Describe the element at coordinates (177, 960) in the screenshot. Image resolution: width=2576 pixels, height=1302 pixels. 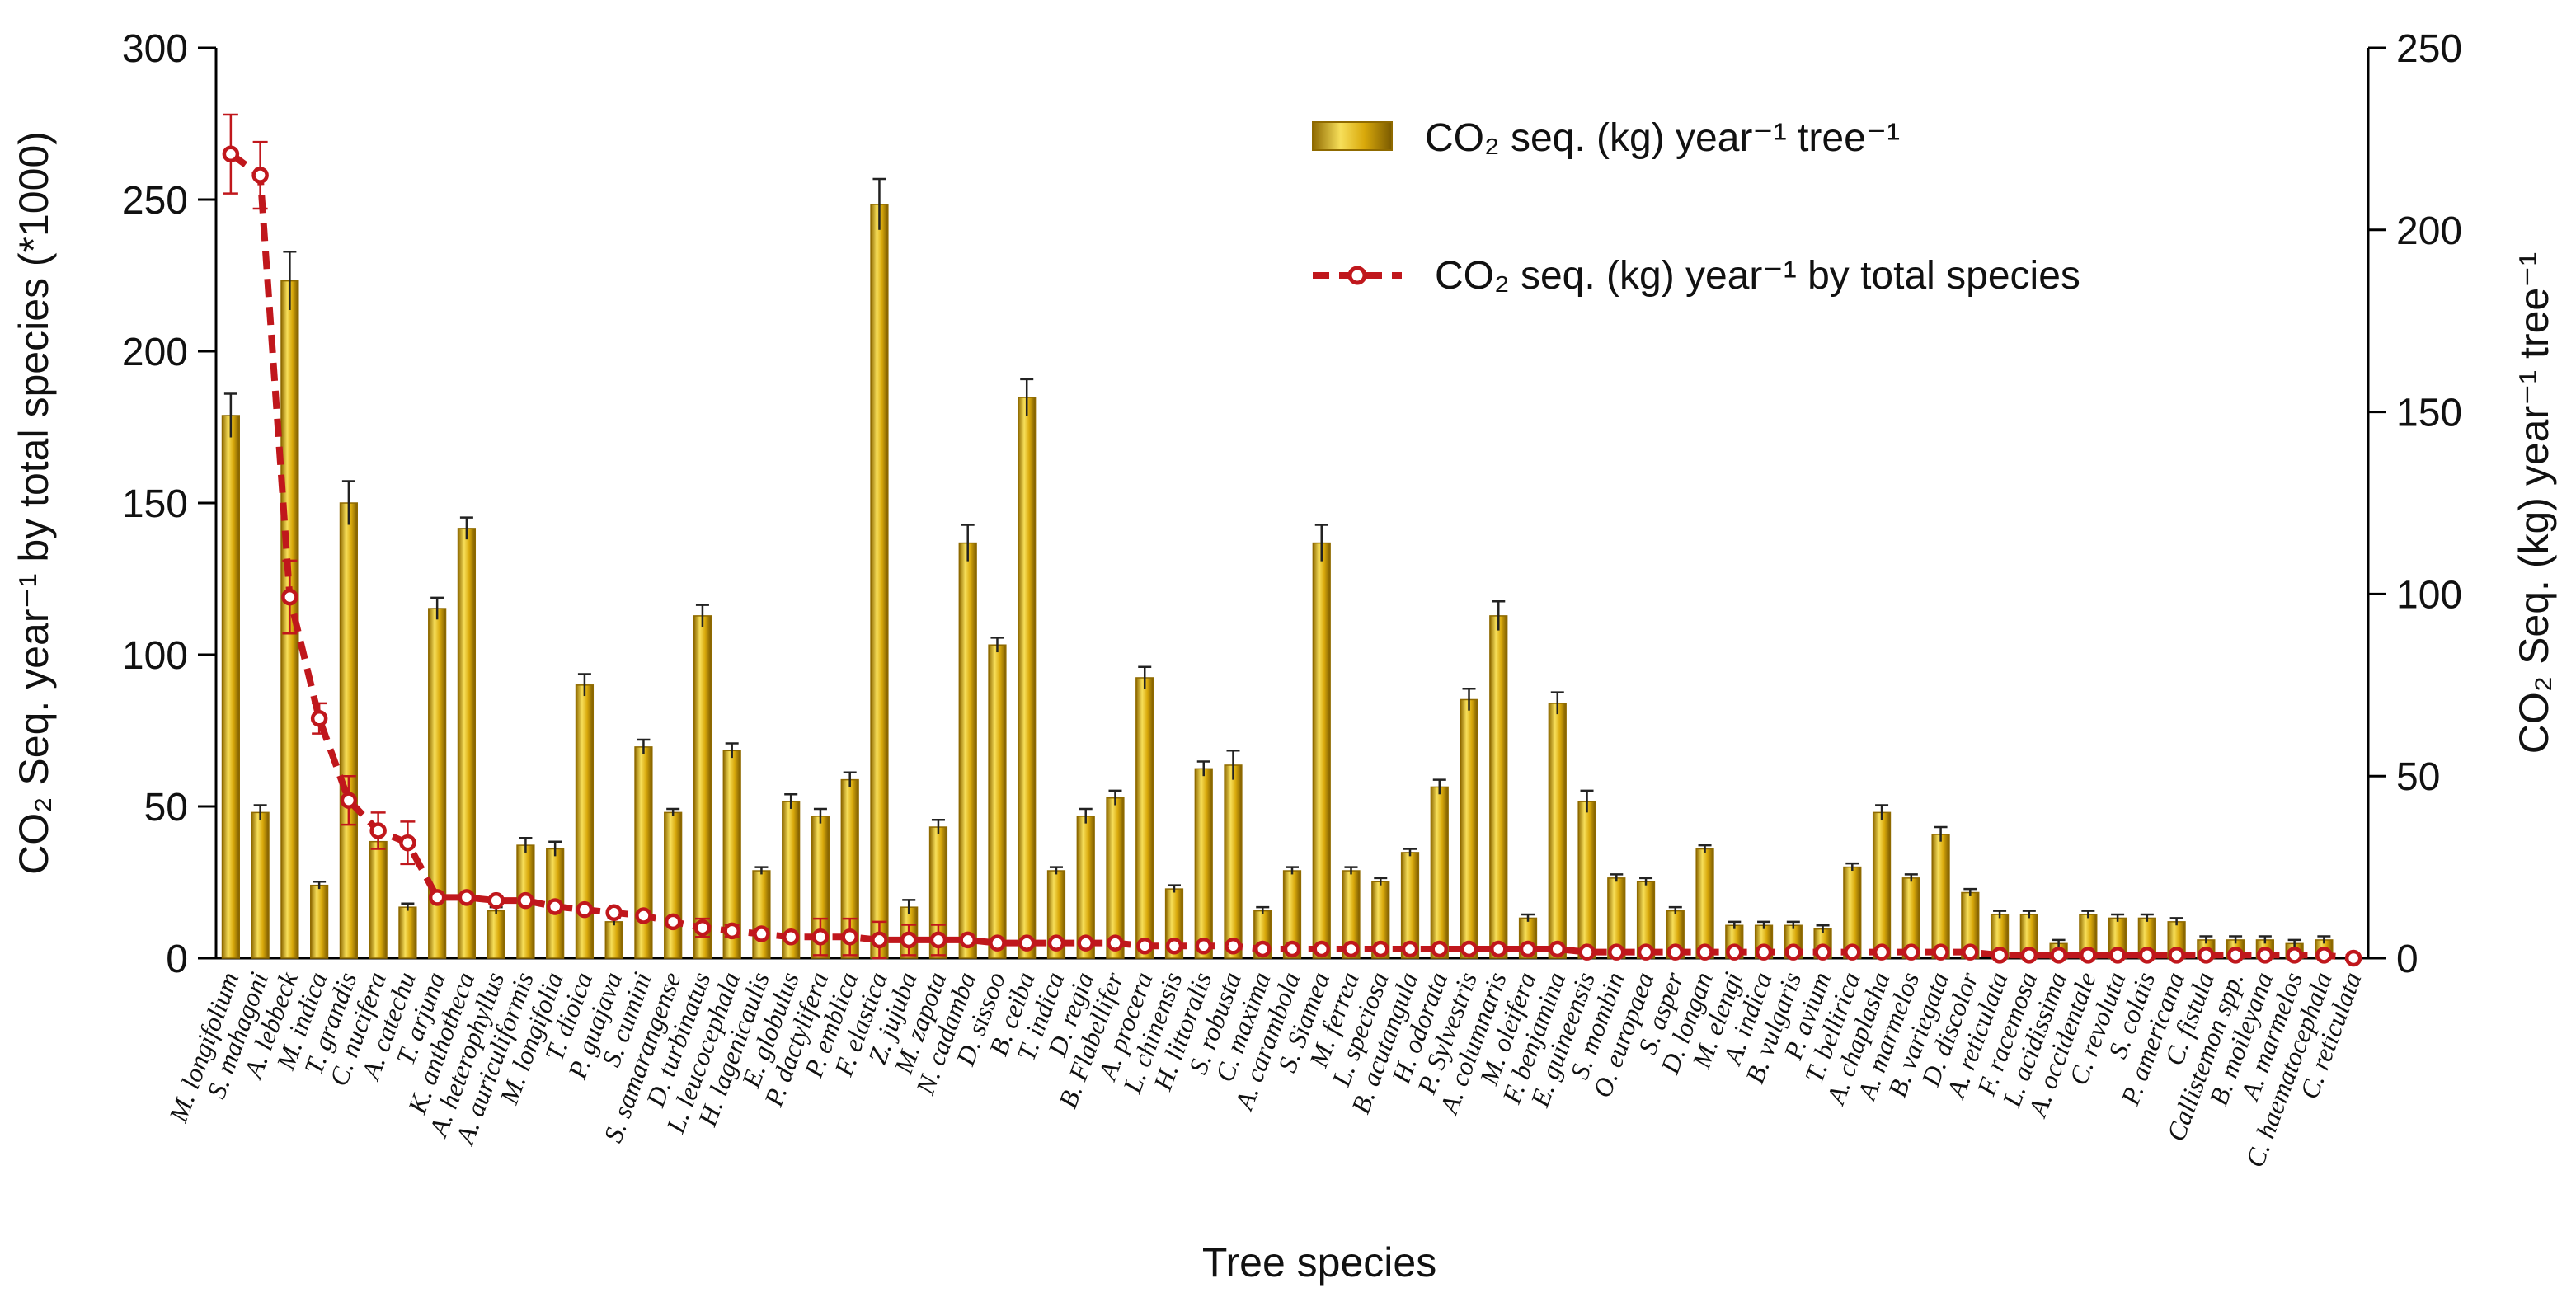
I see `left-tick-label: 0` at that location.